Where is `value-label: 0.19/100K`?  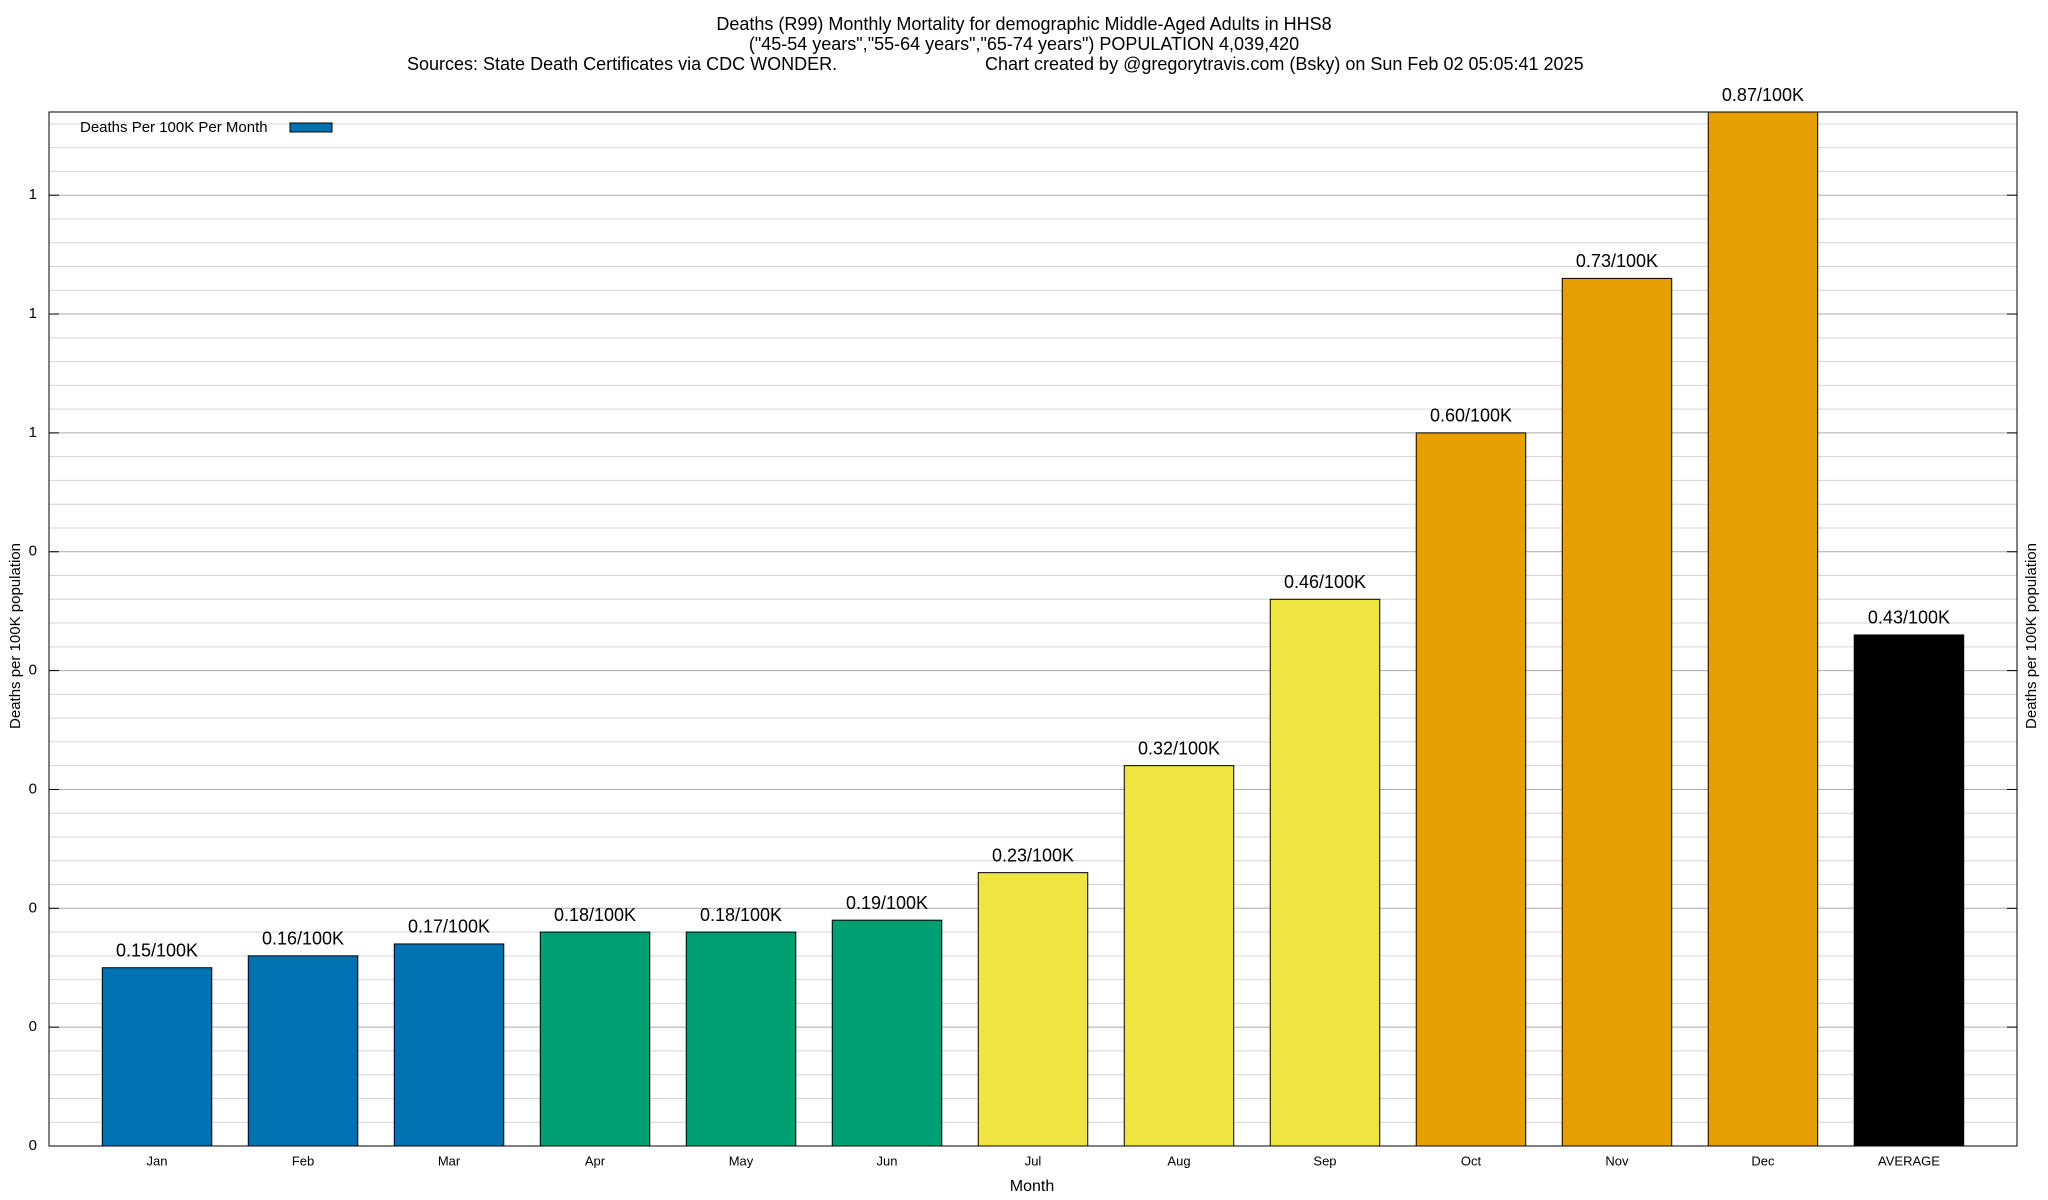 value-label: 0.19/100K is located at coordinates (887, 903).